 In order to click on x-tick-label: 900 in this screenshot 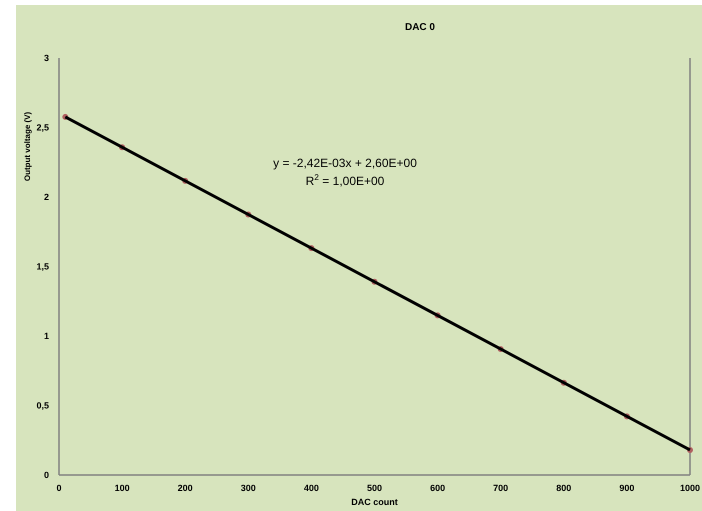, I will do `click(626, 488)`.